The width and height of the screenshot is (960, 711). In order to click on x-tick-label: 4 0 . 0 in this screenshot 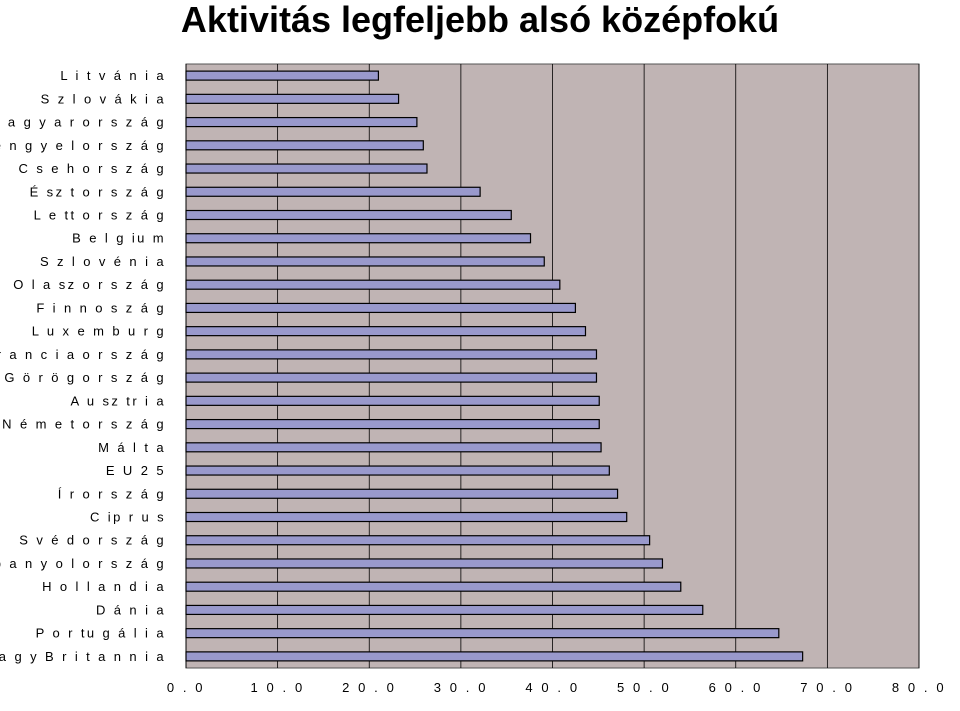, I will do `click(552, 687)`.